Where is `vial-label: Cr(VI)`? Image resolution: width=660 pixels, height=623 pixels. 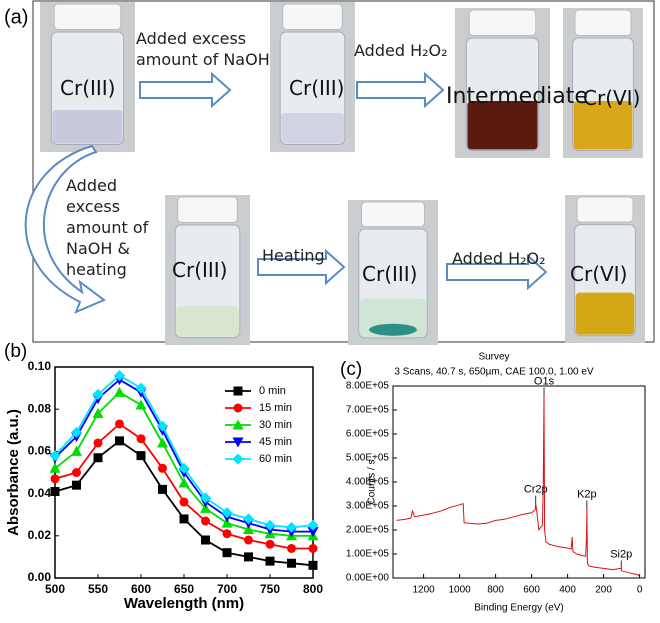 vial-label: Cr(VI) is located at coordinates (599, 274).